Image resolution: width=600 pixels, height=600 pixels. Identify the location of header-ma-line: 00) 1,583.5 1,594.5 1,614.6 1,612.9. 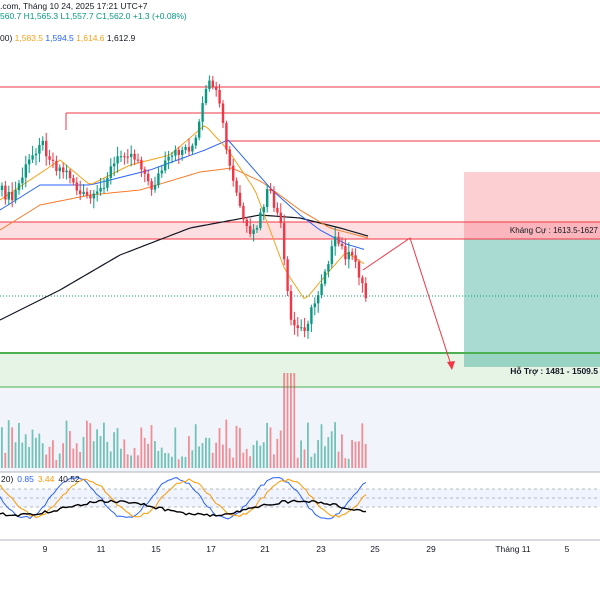
(67, 38).